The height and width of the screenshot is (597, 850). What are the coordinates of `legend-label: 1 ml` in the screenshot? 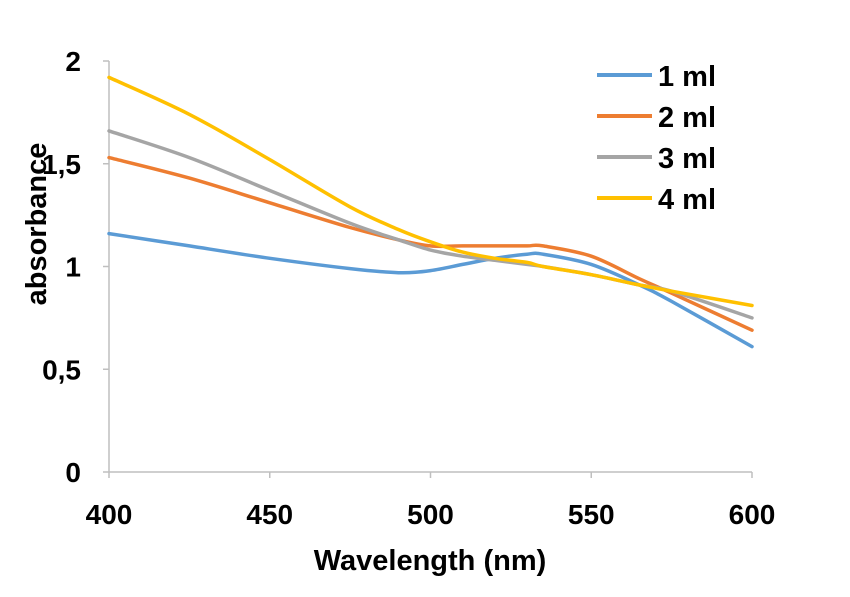 It's located at (687, 77).